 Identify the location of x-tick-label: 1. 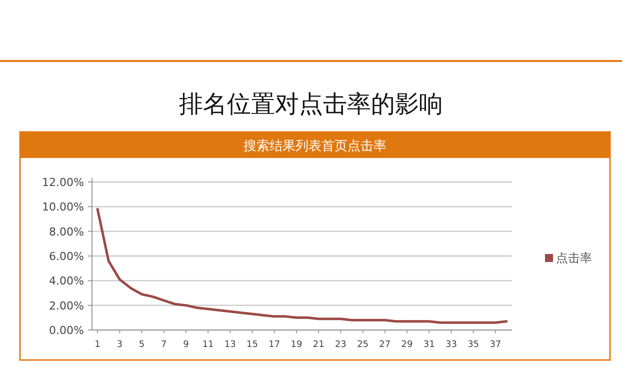
(97, 345).